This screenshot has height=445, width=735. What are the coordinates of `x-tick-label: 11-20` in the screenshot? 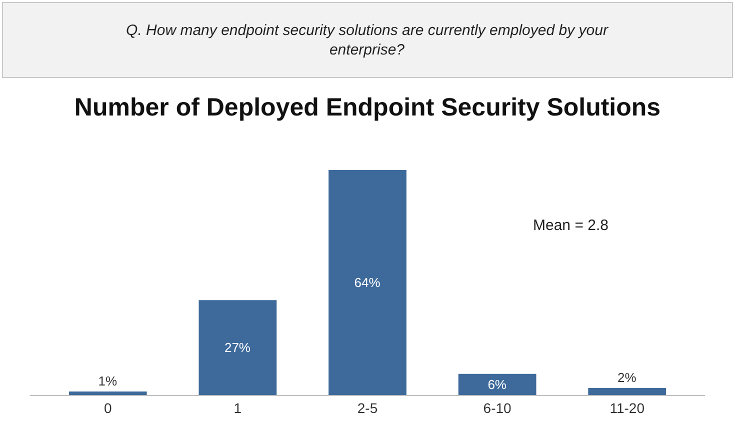 It's located at (627, 408).